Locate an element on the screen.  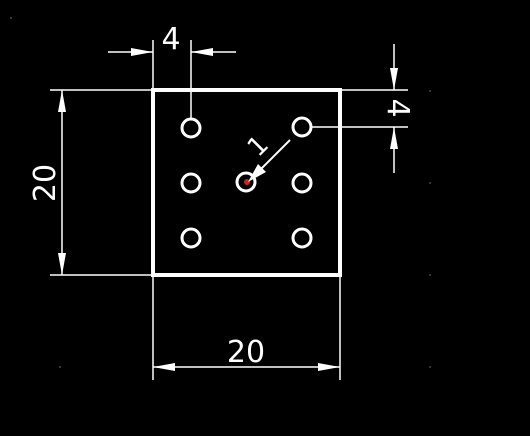
hole-top-right is located at coordinates (302, 127).